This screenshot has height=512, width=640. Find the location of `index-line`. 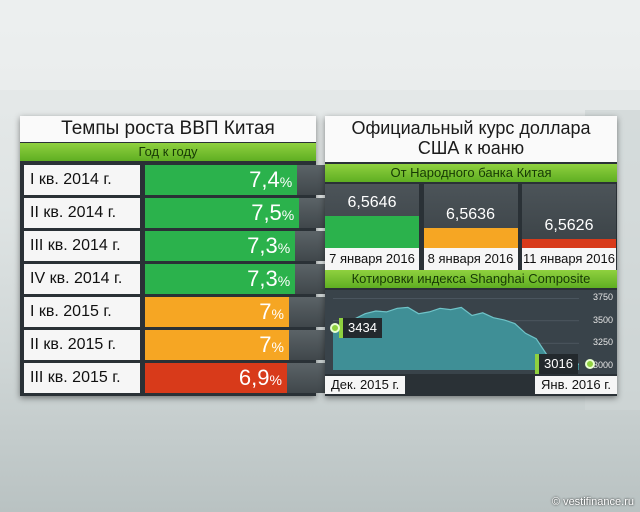

index-line is located at coordinates (455, 335).